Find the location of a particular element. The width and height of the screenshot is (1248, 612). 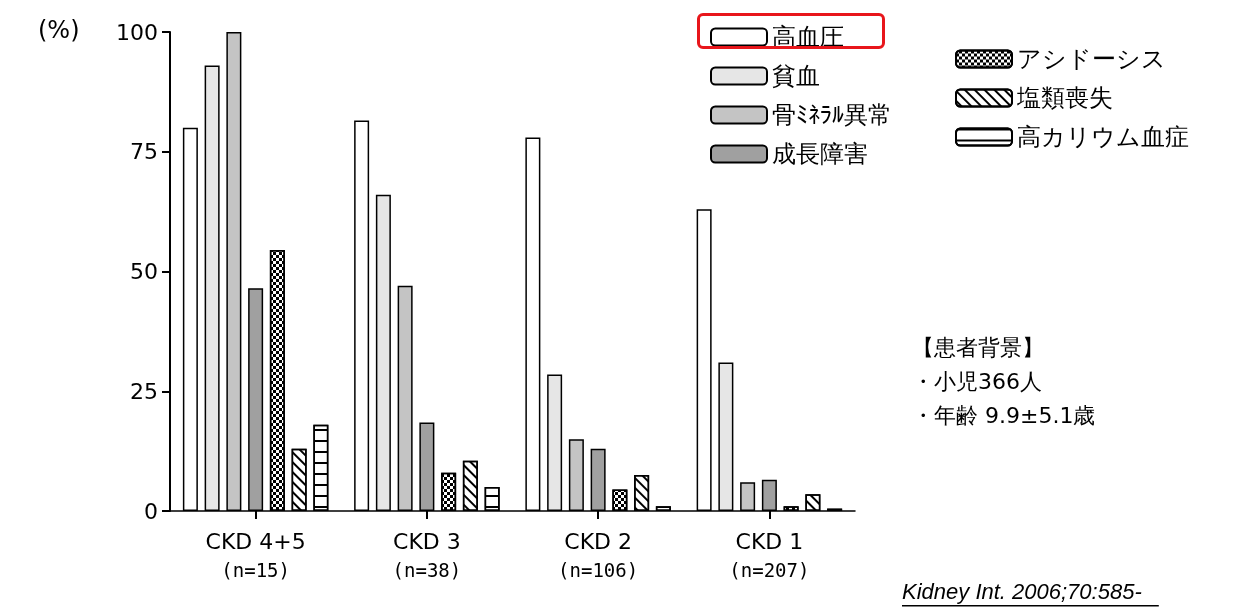

text: ・小児366人 is located at coordinates (977, 381).